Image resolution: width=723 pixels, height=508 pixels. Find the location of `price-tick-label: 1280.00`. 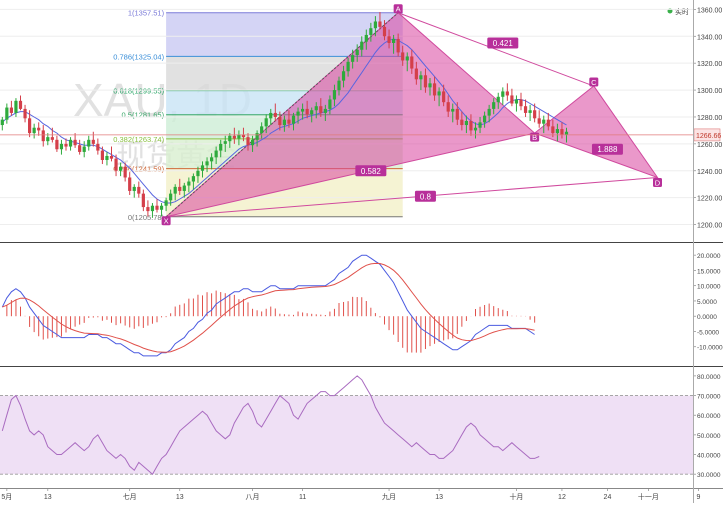

price-tick-label: 1280.00 is located at coordinates (709, 118).